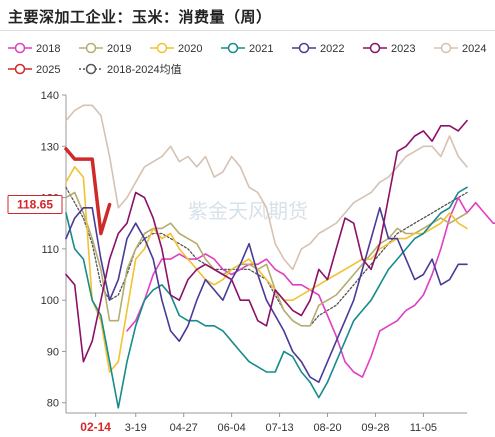 The height and width of the screenshot is (437, 495). I want to click on legend-marker-2024, so click(446, 48).